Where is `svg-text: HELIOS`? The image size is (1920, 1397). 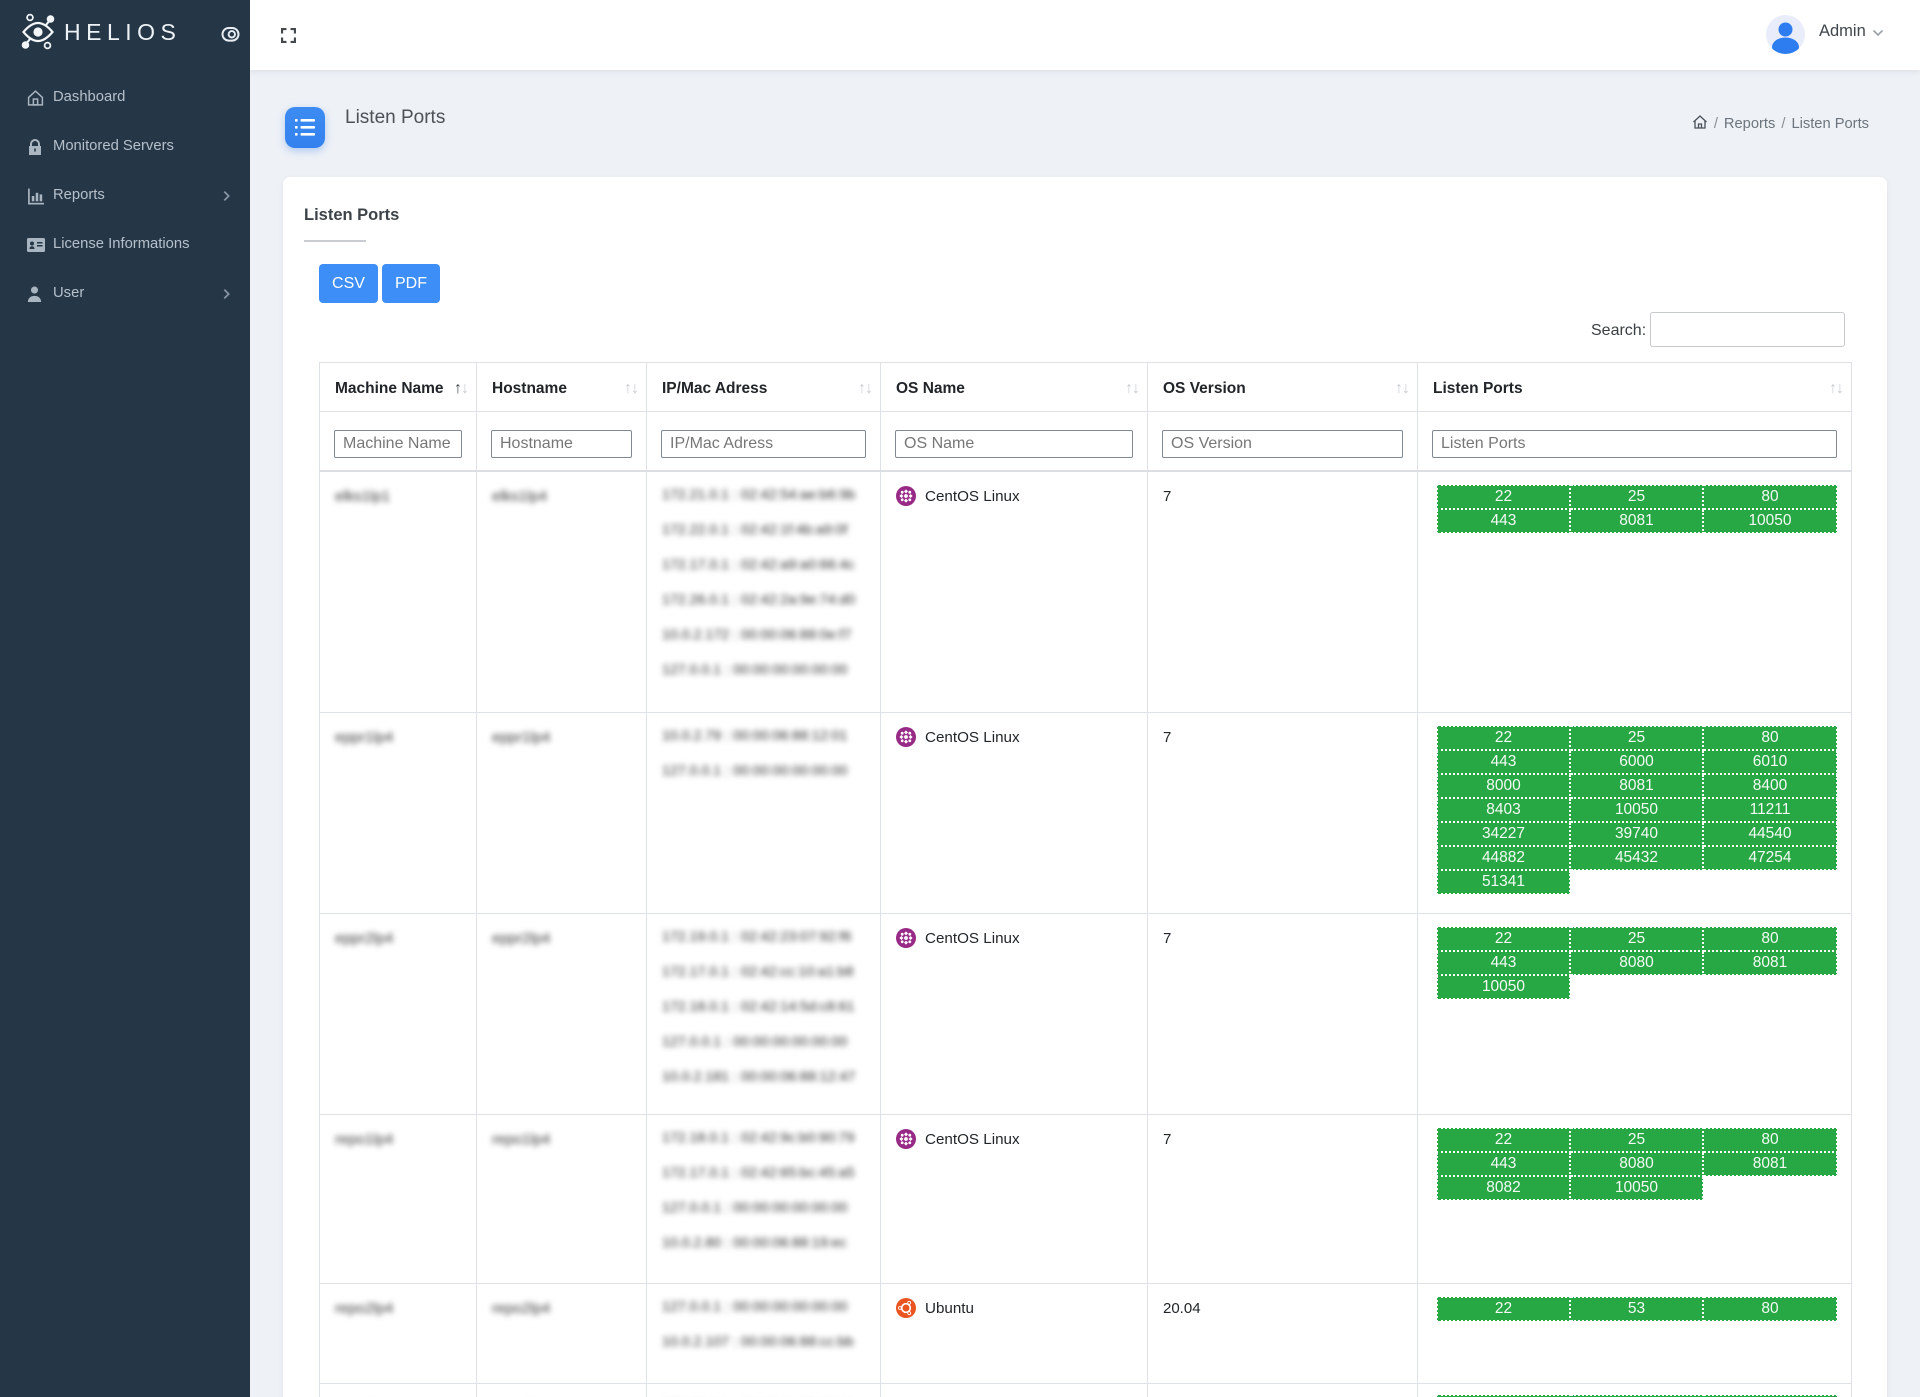 svg-text: HELIOS is located at coordinates (122, 32).